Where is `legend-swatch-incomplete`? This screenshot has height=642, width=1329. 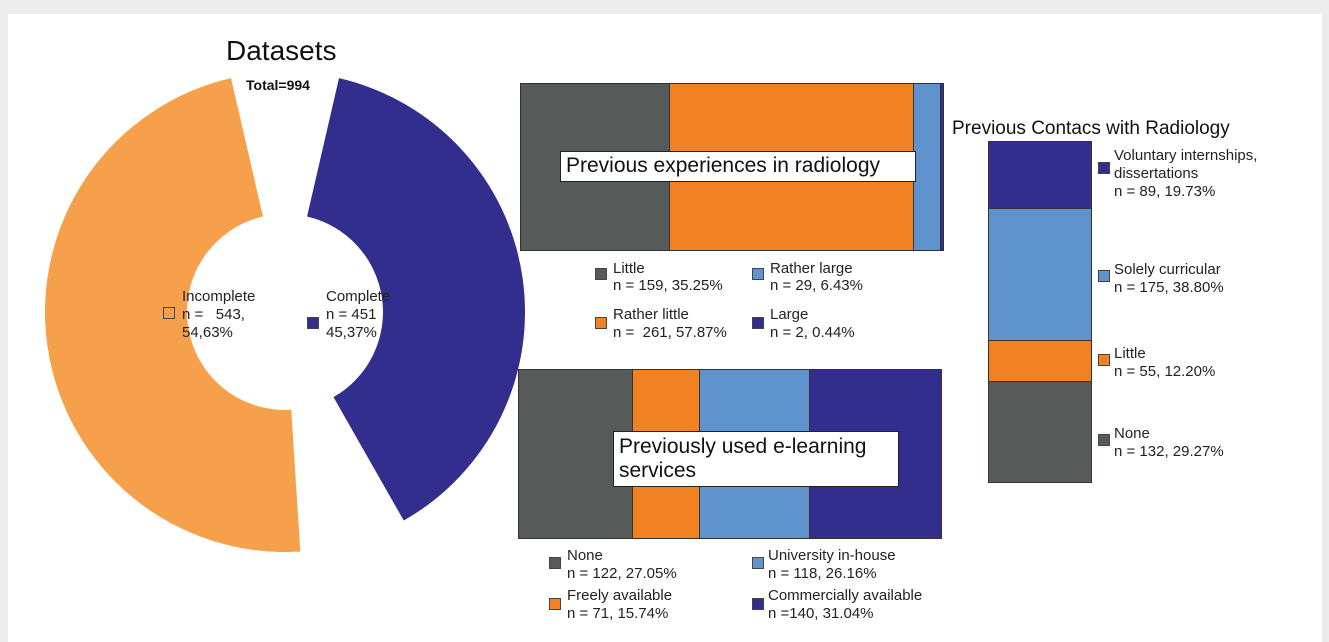 legend-swatch-incomplete is located at coordinates (169, 313).